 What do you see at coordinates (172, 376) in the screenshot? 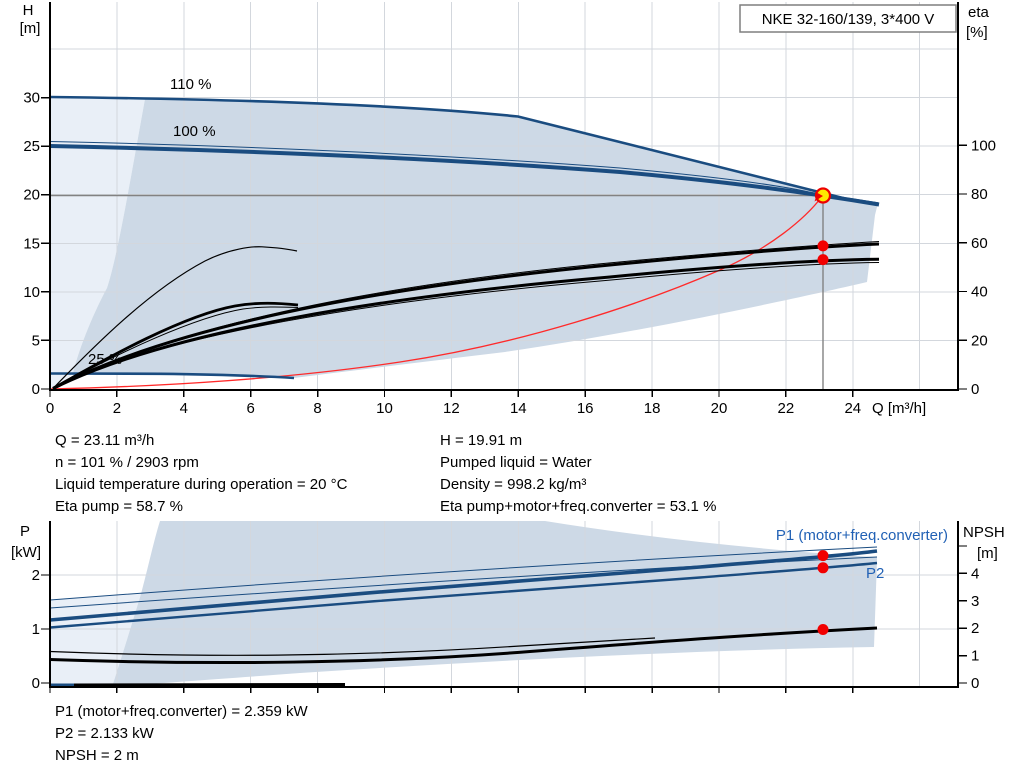
I see `curve-25pct` at bounding box center [172, 376].